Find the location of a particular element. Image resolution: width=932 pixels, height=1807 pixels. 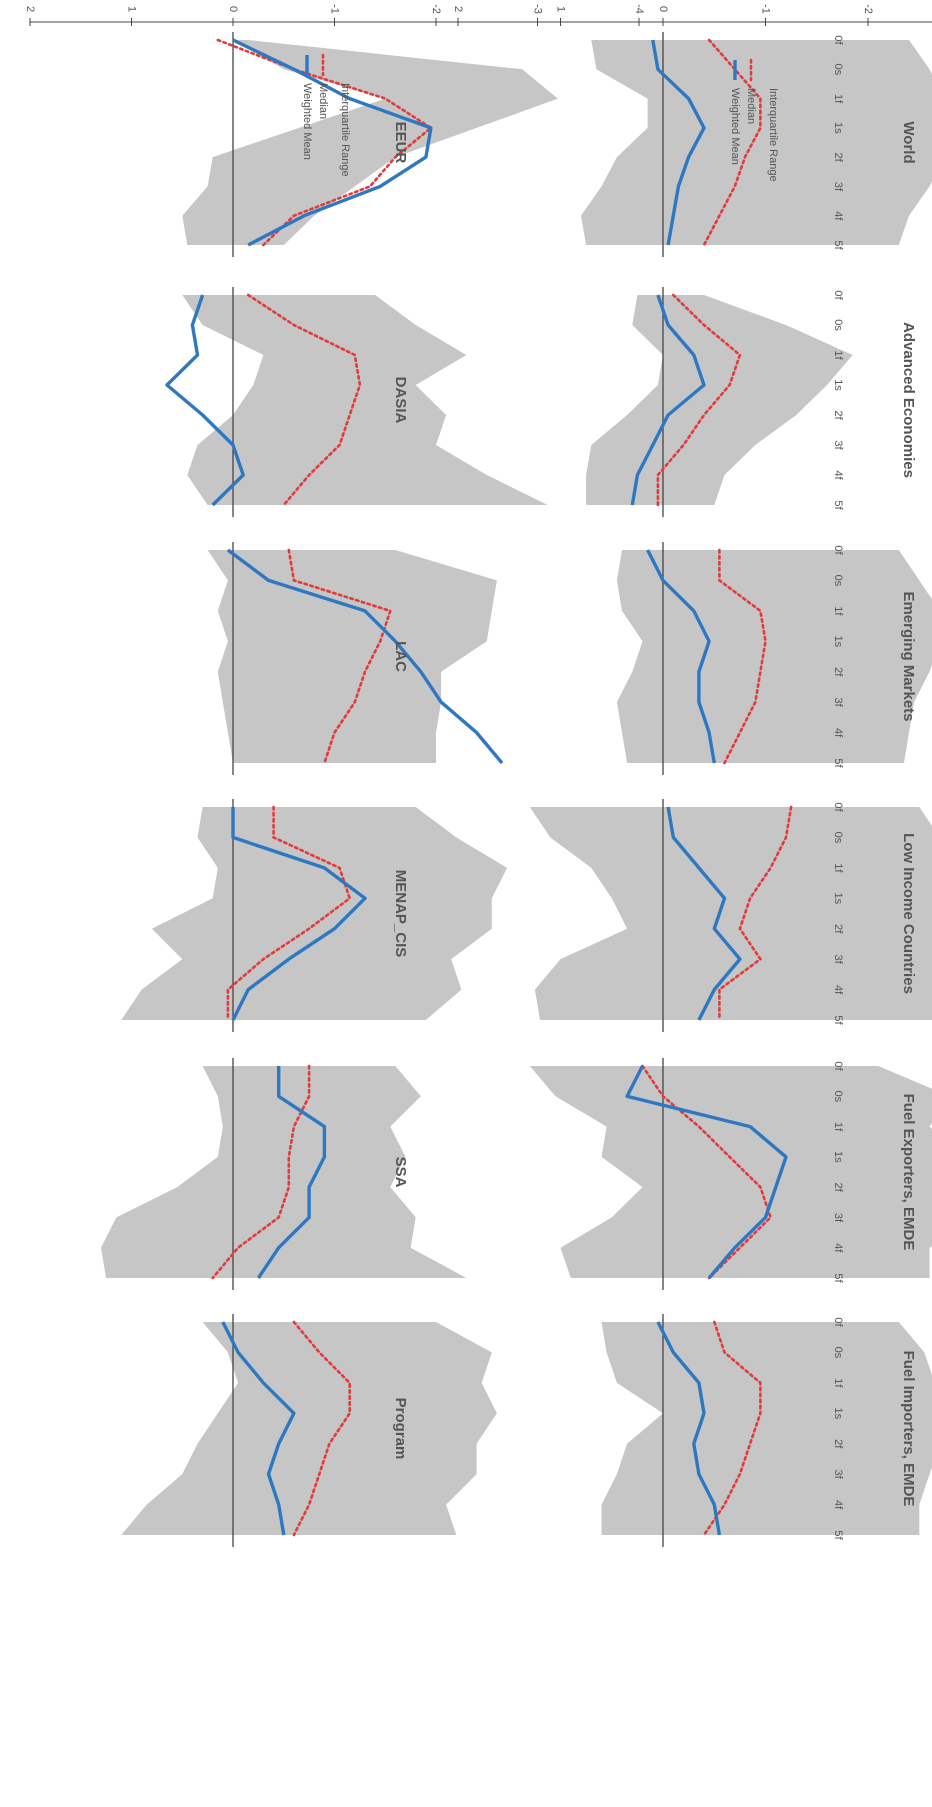

panel-title: Emerging Markets is located at coordinates (908, 656).